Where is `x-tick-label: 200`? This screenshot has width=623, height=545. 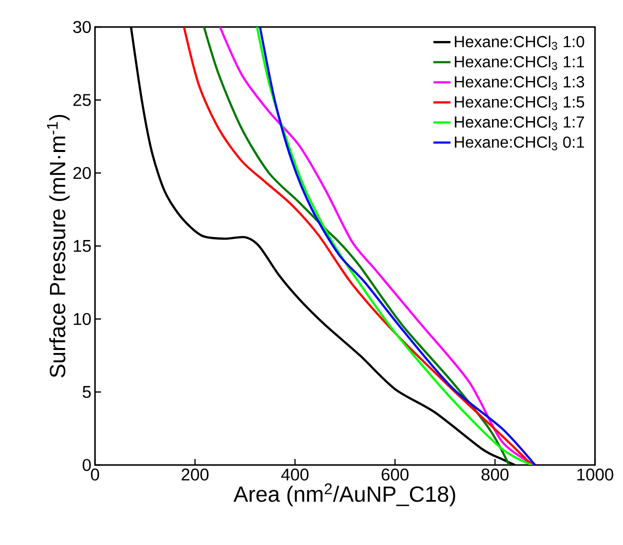 x-tick-label: 200 is located at coordinates (195, 474).